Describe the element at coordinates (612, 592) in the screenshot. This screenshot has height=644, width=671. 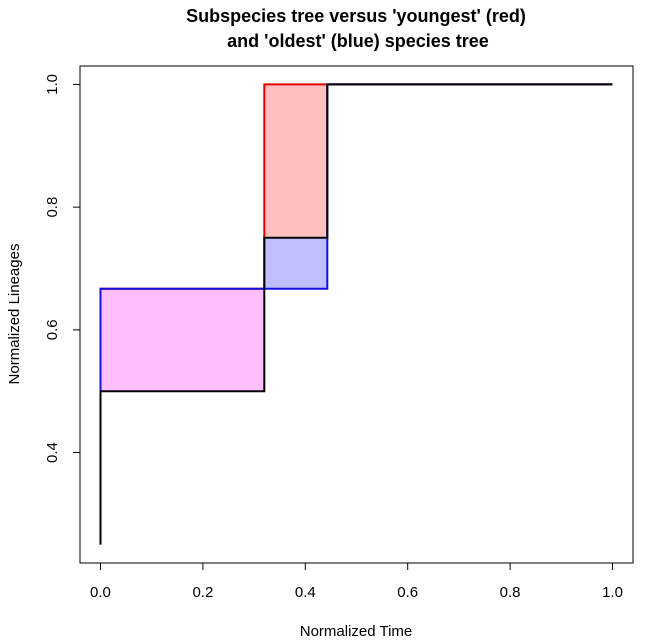
I see `x-tick-label: 1.0` at that location.